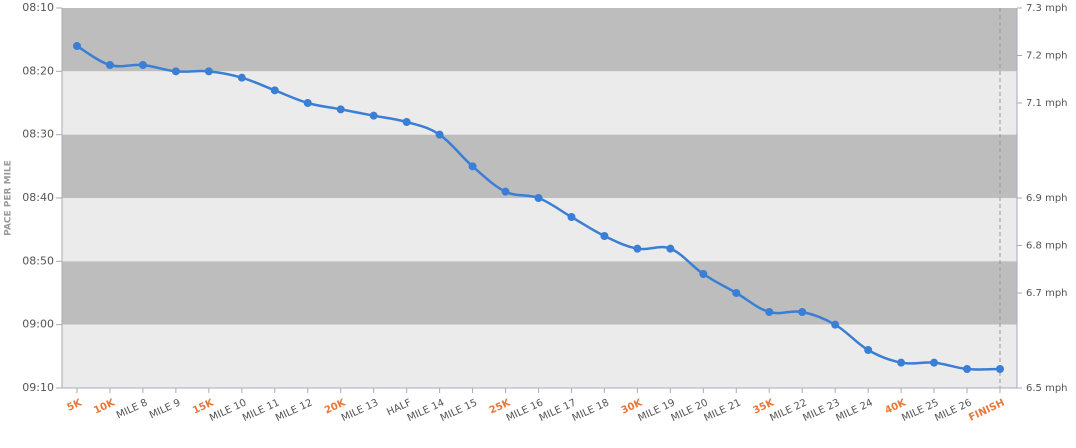 Image resolution: width=1076 pixels, height=448 pixels. What do you see at coordinates (38, 70) in the screenshot?
I see `y-tick-label: 08:20` at bounding box center [38, 70].